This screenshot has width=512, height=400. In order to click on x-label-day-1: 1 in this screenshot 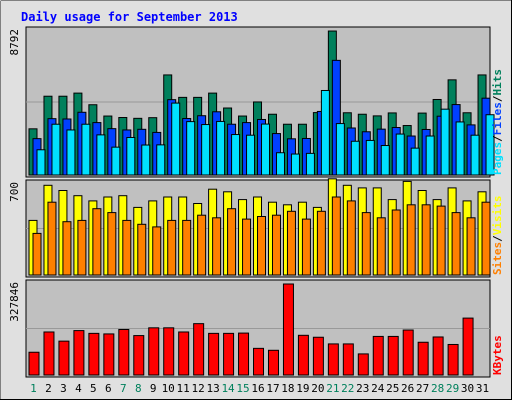, I will do `click(33, 388)`.